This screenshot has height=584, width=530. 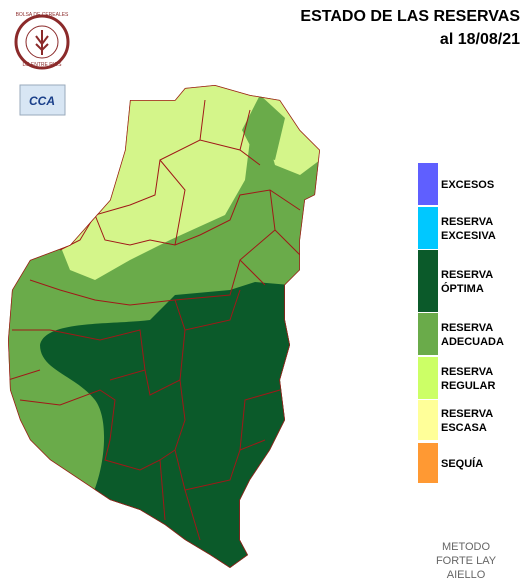 I want to click on logo-text: DE ENTRE RIOS, so click(x=43, y=65).